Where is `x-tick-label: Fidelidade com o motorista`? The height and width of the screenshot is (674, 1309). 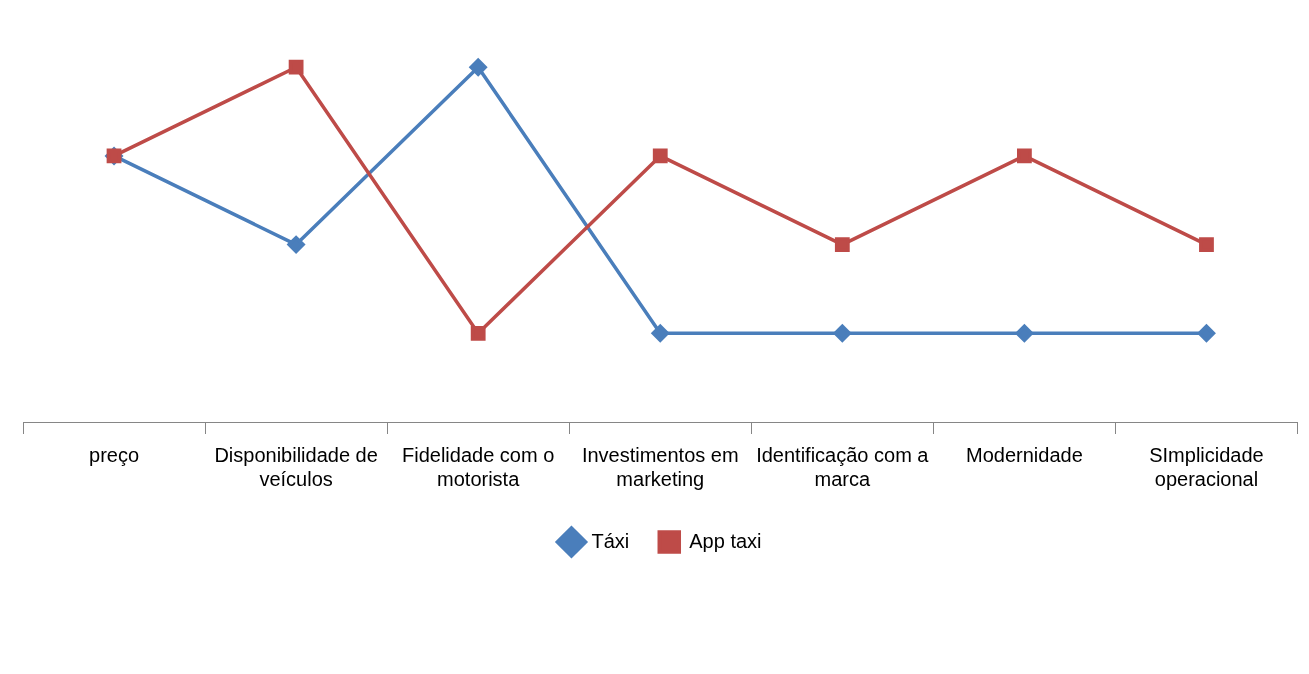 x-tick-label: Fidelidade com o motorista is located at coordinates (478, 466).